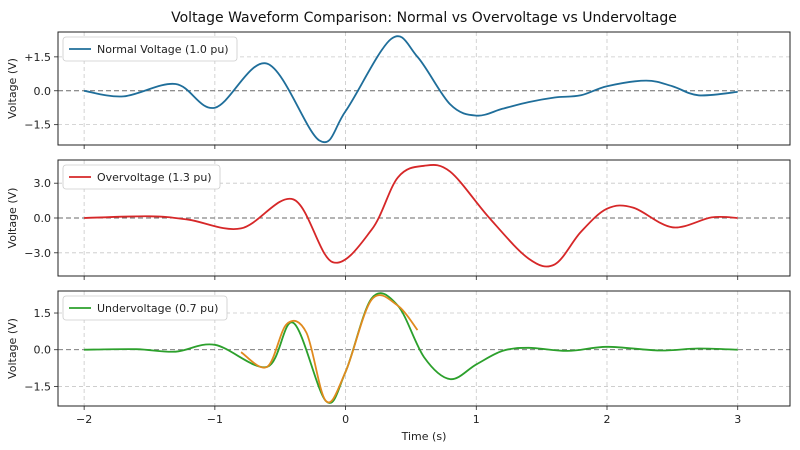 This screenshot has width=800, height=450. I want to click on x-tick-label: 0, so click(345, 419).